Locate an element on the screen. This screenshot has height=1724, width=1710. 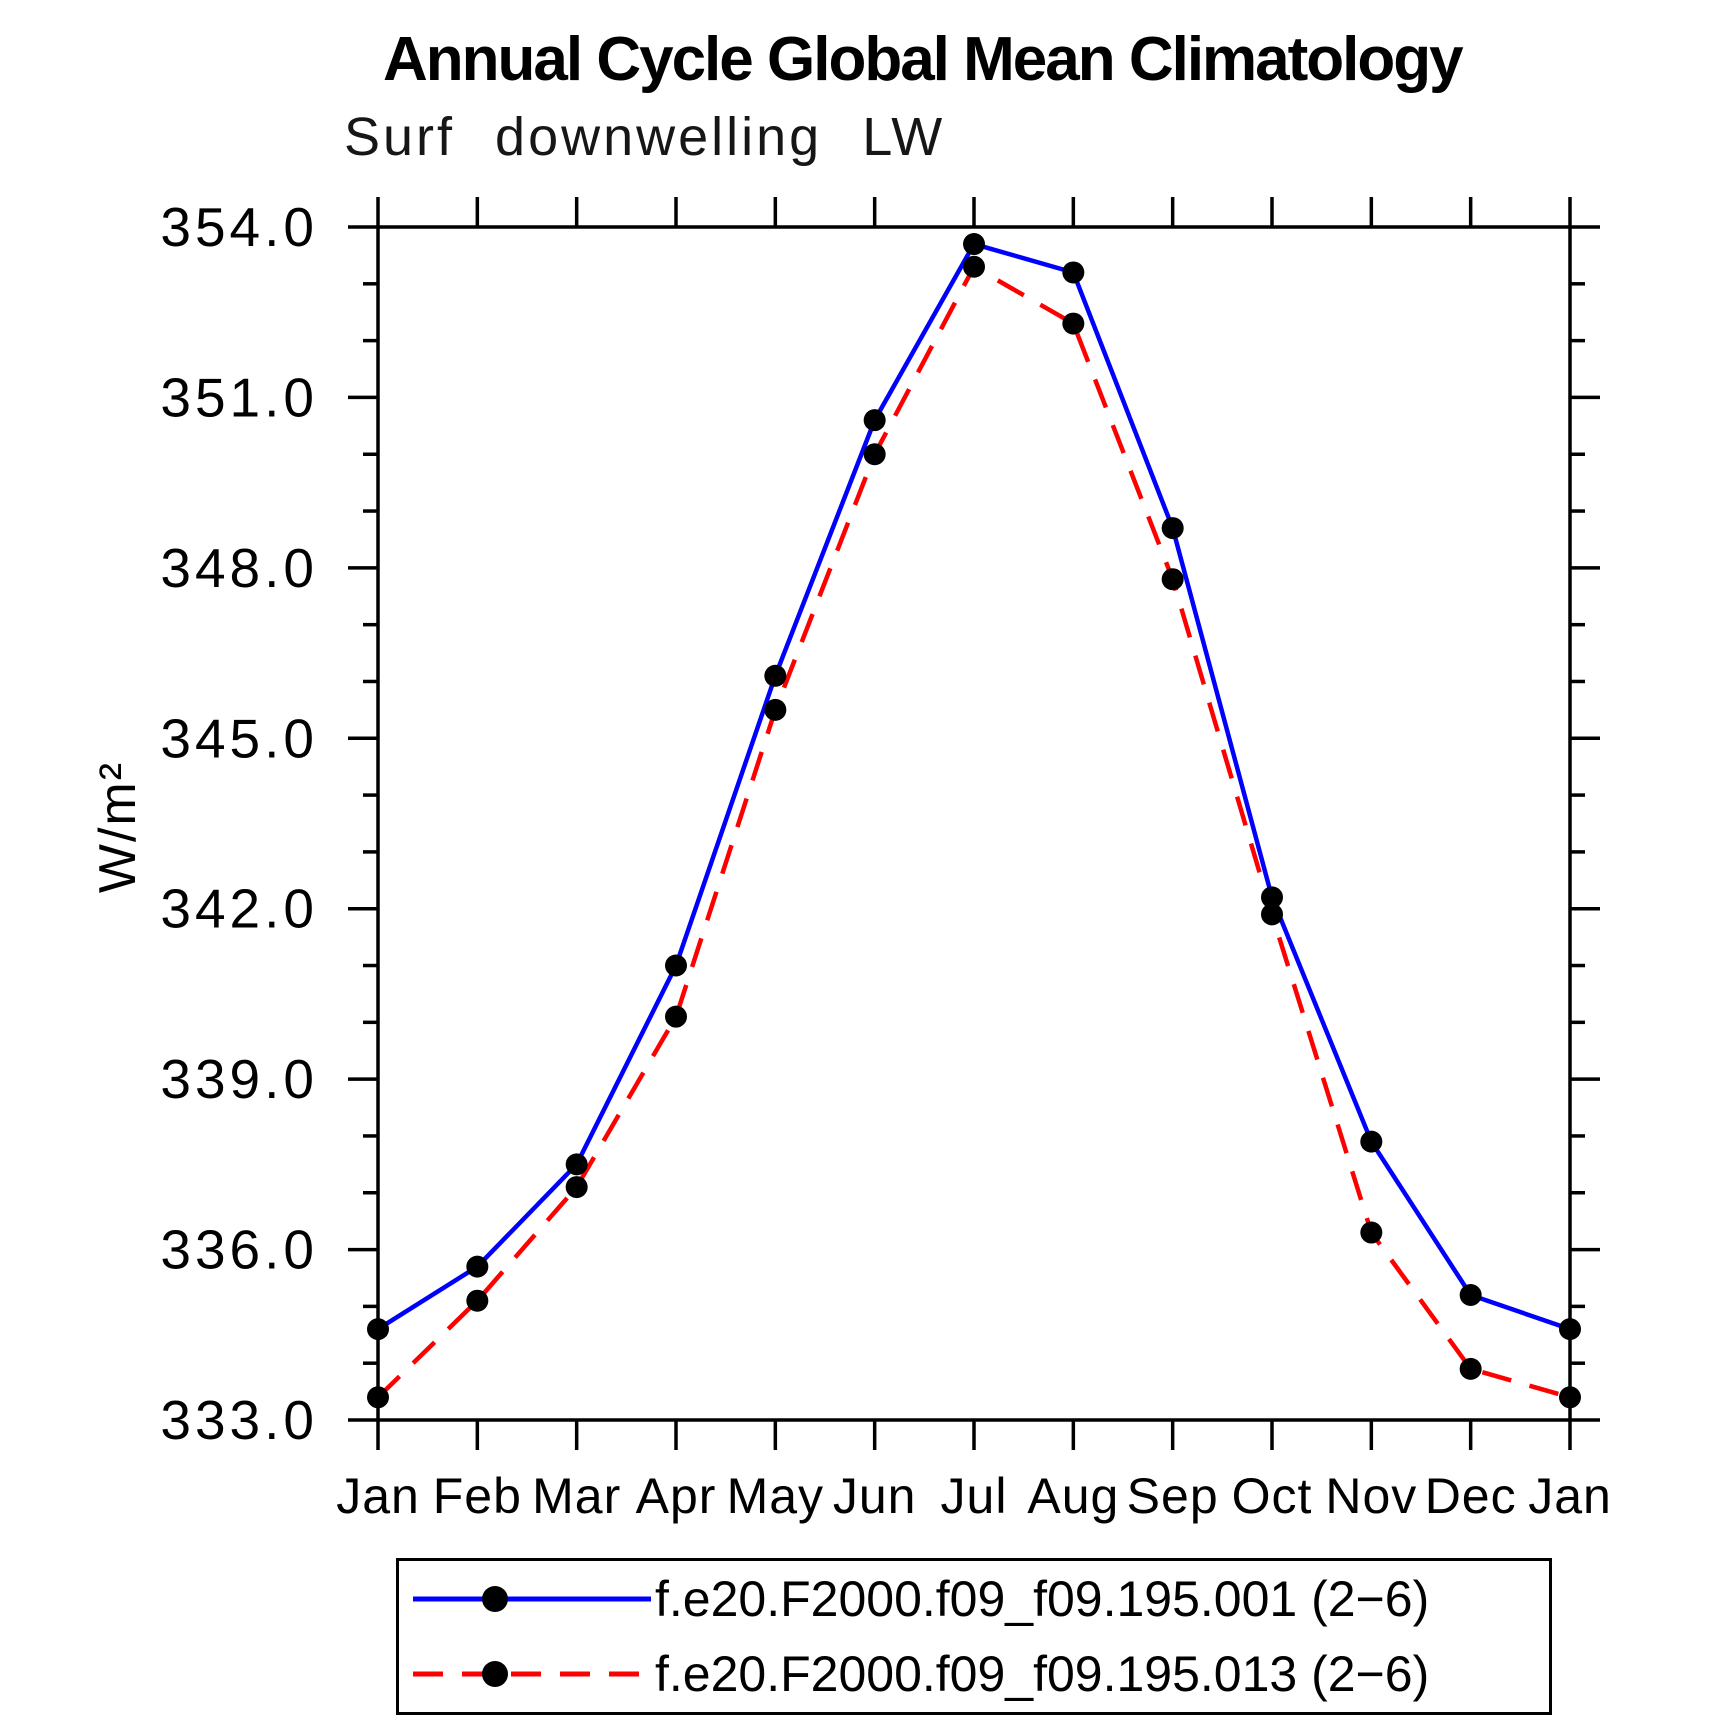
legend-row-series-013: f.e20.F2000.f09_f09.195.013 (2−6) is located at coordinates (977, 1675).